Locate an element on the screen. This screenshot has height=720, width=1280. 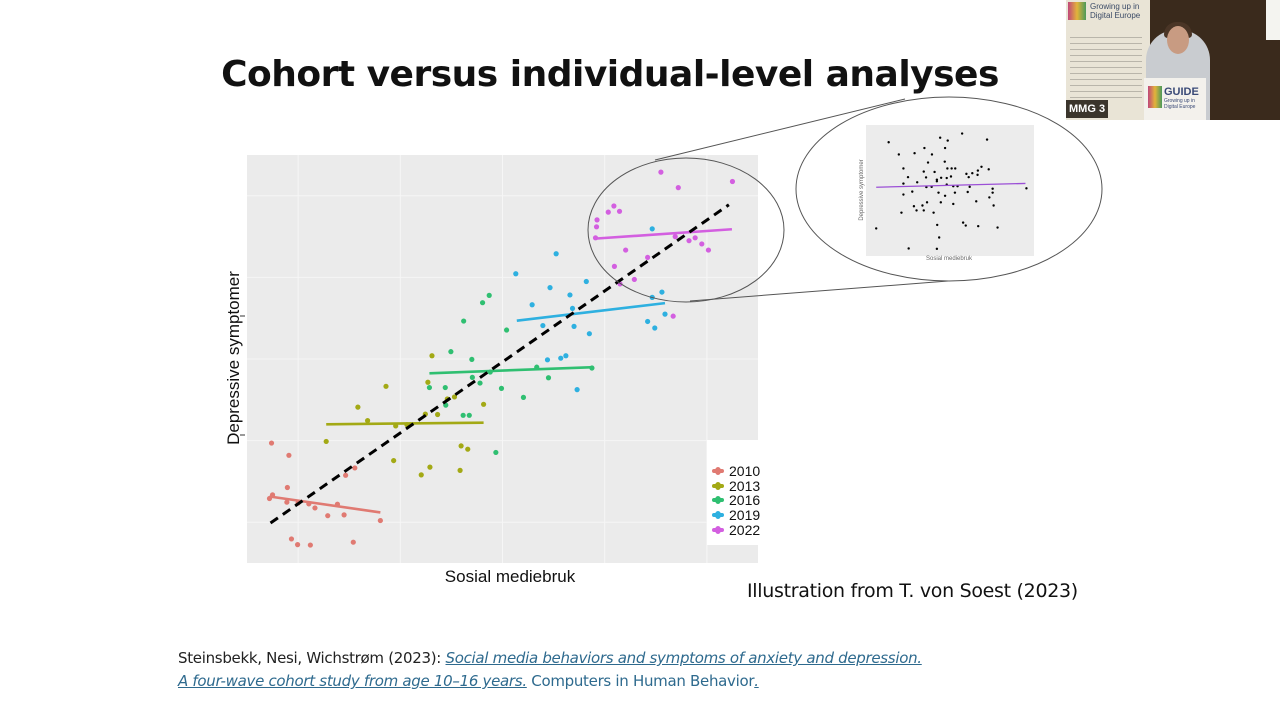
legend-label: 2022 is located at coordinates (745, 529).